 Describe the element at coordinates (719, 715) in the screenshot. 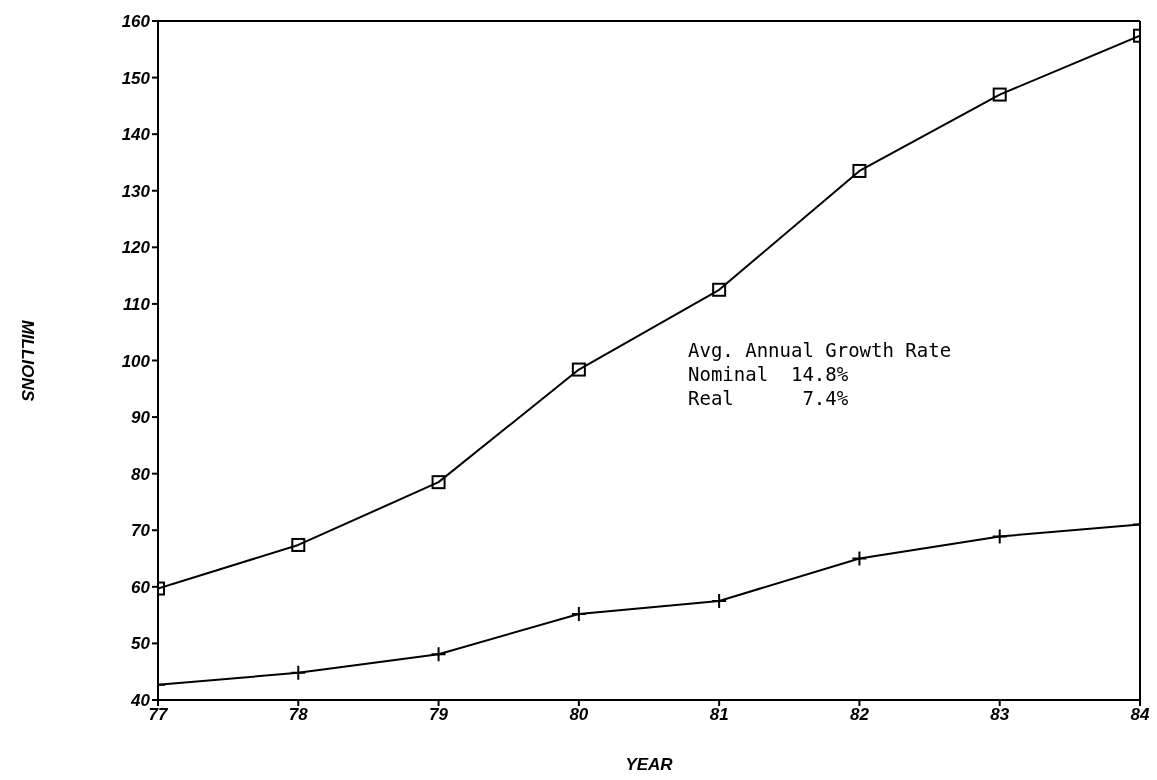

I see `x-tick-label: 81` at that location.